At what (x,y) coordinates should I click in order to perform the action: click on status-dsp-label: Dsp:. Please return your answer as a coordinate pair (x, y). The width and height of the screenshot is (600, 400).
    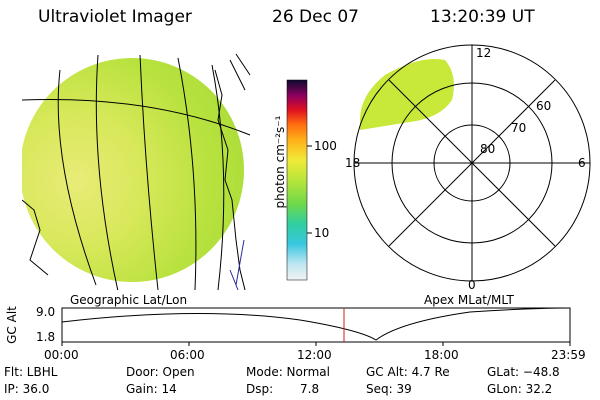
    Looking at the image, I should click on (260, 389).